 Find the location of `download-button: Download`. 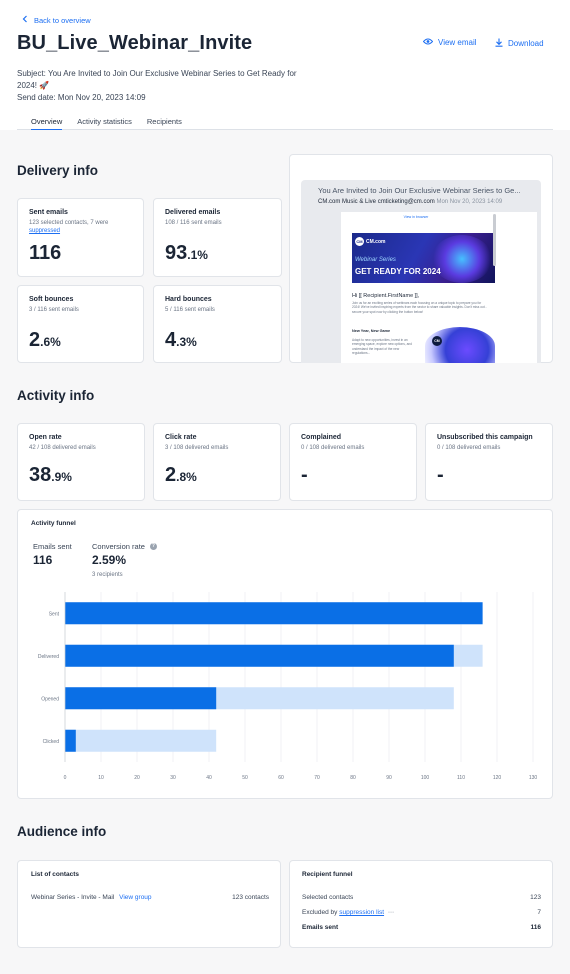

download-button: Download is located at coordinates (519, 43).